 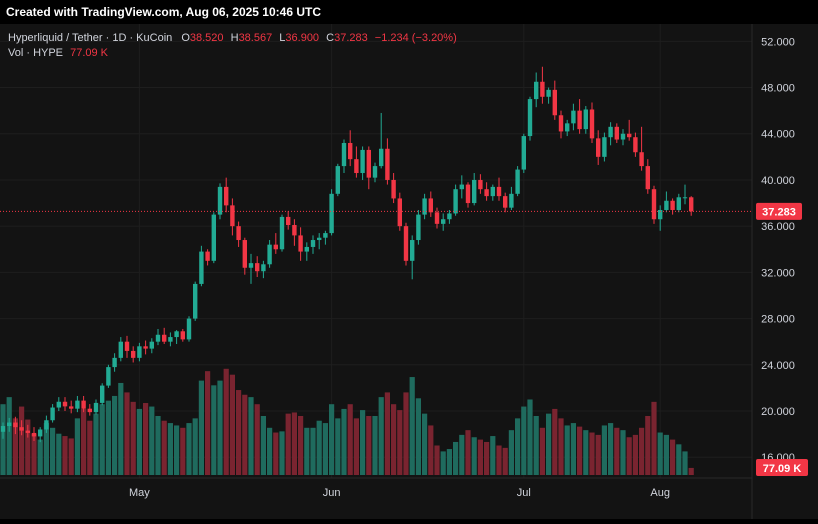 I want to click on open-label: O, so click(x=185, y=38).